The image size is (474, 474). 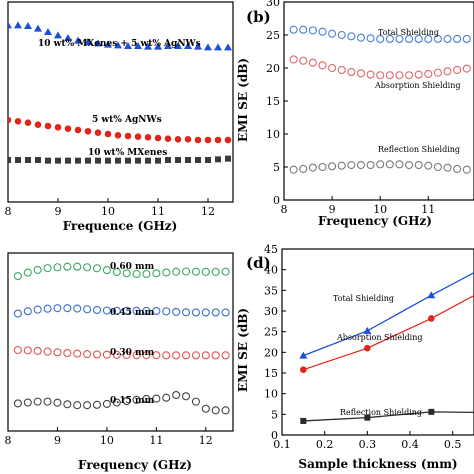 I want to click on panel-c-label-0.45: 0.45 mm, so click(x=132, y=313).